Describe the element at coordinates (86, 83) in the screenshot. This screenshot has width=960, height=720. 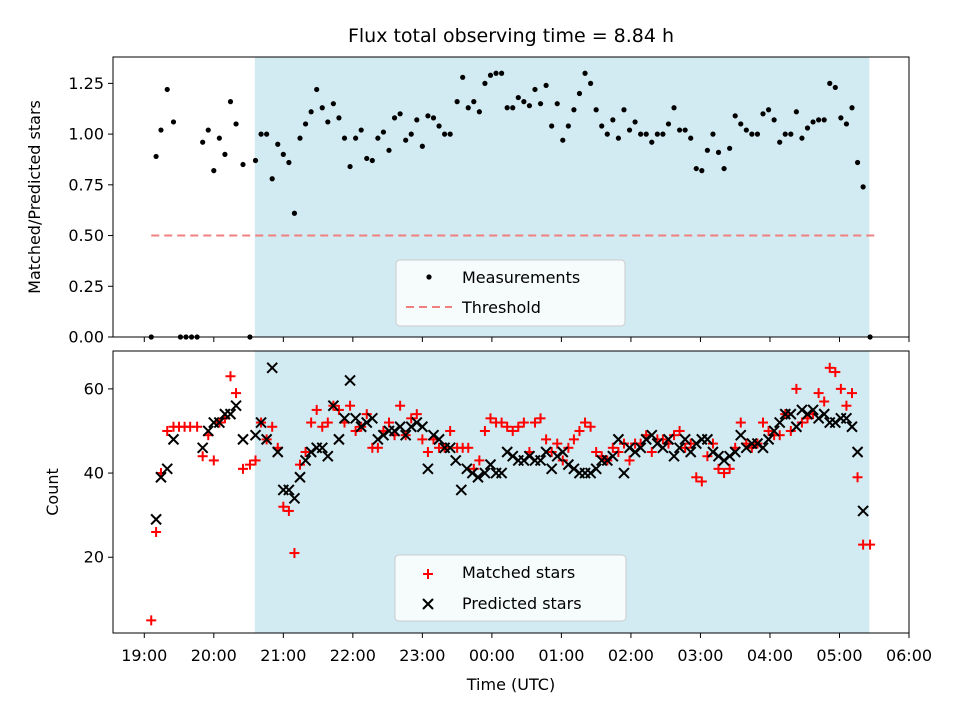
I see `top-y-tick-label: 1.25` at that location.